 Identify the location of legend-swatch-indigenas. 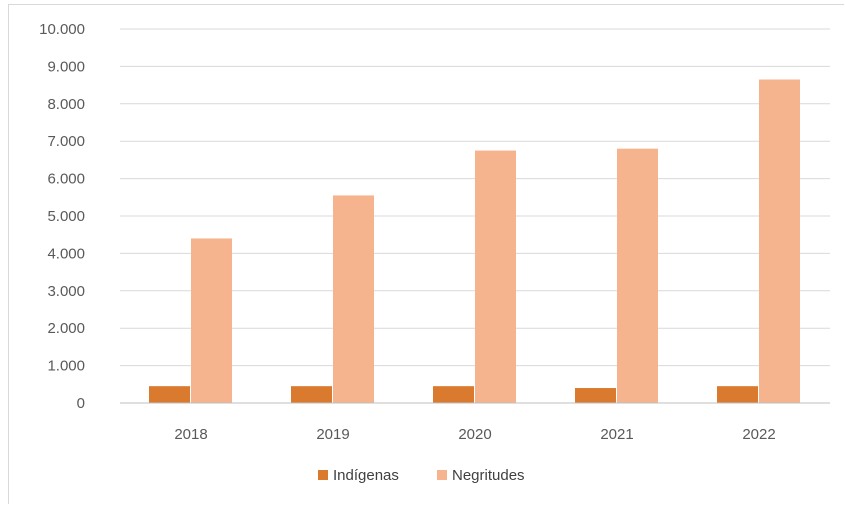
(323, 475).